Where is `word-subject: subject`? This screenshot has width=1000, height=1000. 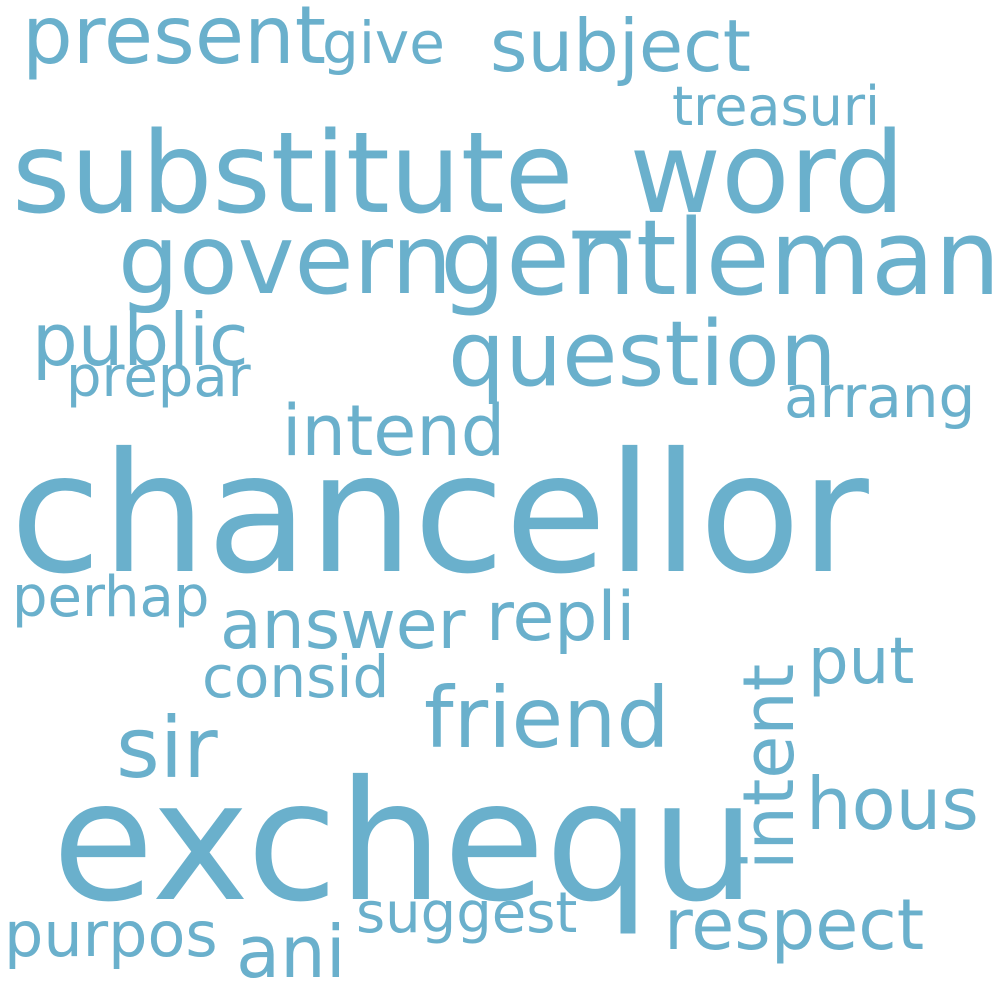
word-subject: subject is located at coordinates (620, 46).